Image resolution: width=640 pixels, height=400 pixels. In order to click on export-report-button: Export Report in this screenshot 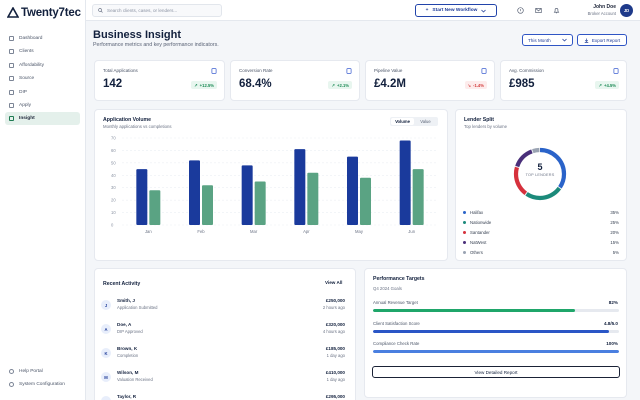, I will do `click(602, 40)`.